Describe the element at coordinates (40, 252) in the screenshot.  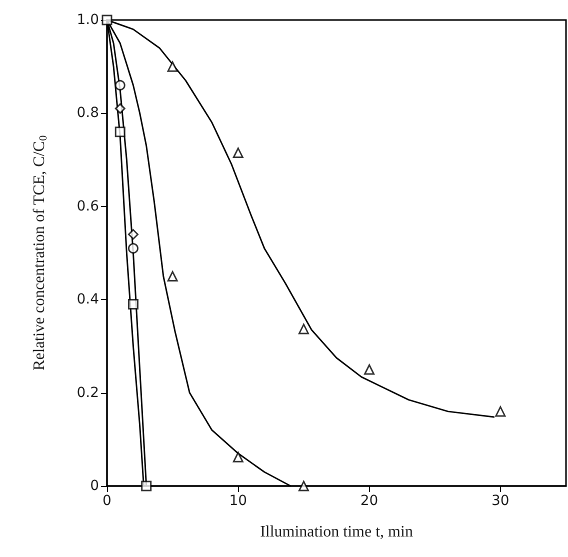
I see `y-axis-title: Relative concentration of TCE, C/C0` at that location.